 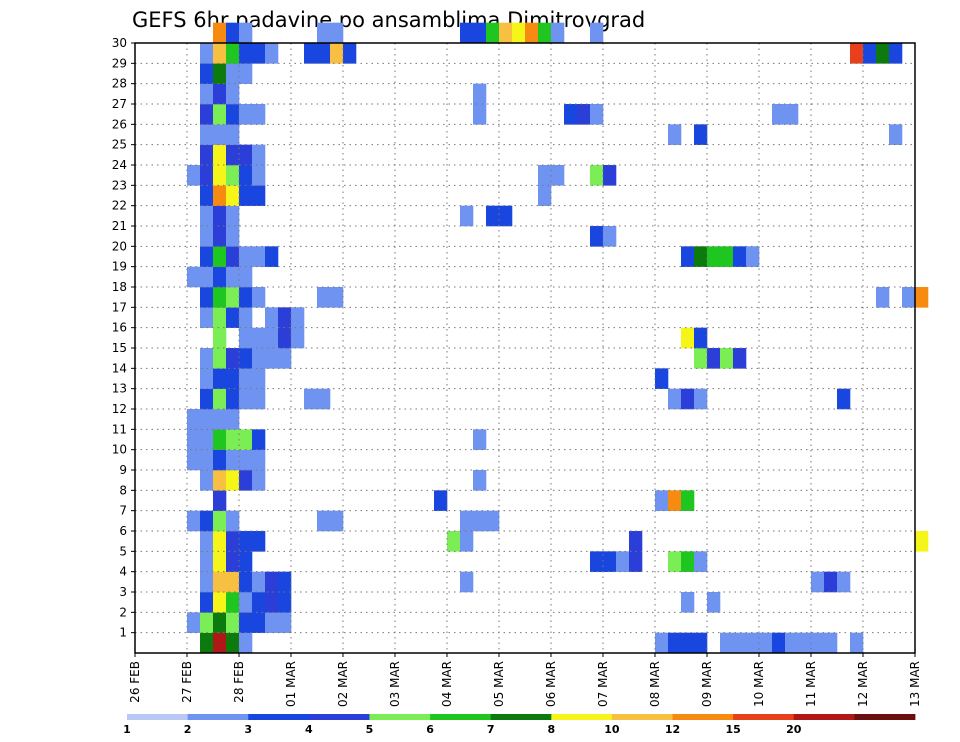 What do you see at coordinates (188, 729) in the screenshot?
I see `legend-label: 2` at bounding box center [188, 729].